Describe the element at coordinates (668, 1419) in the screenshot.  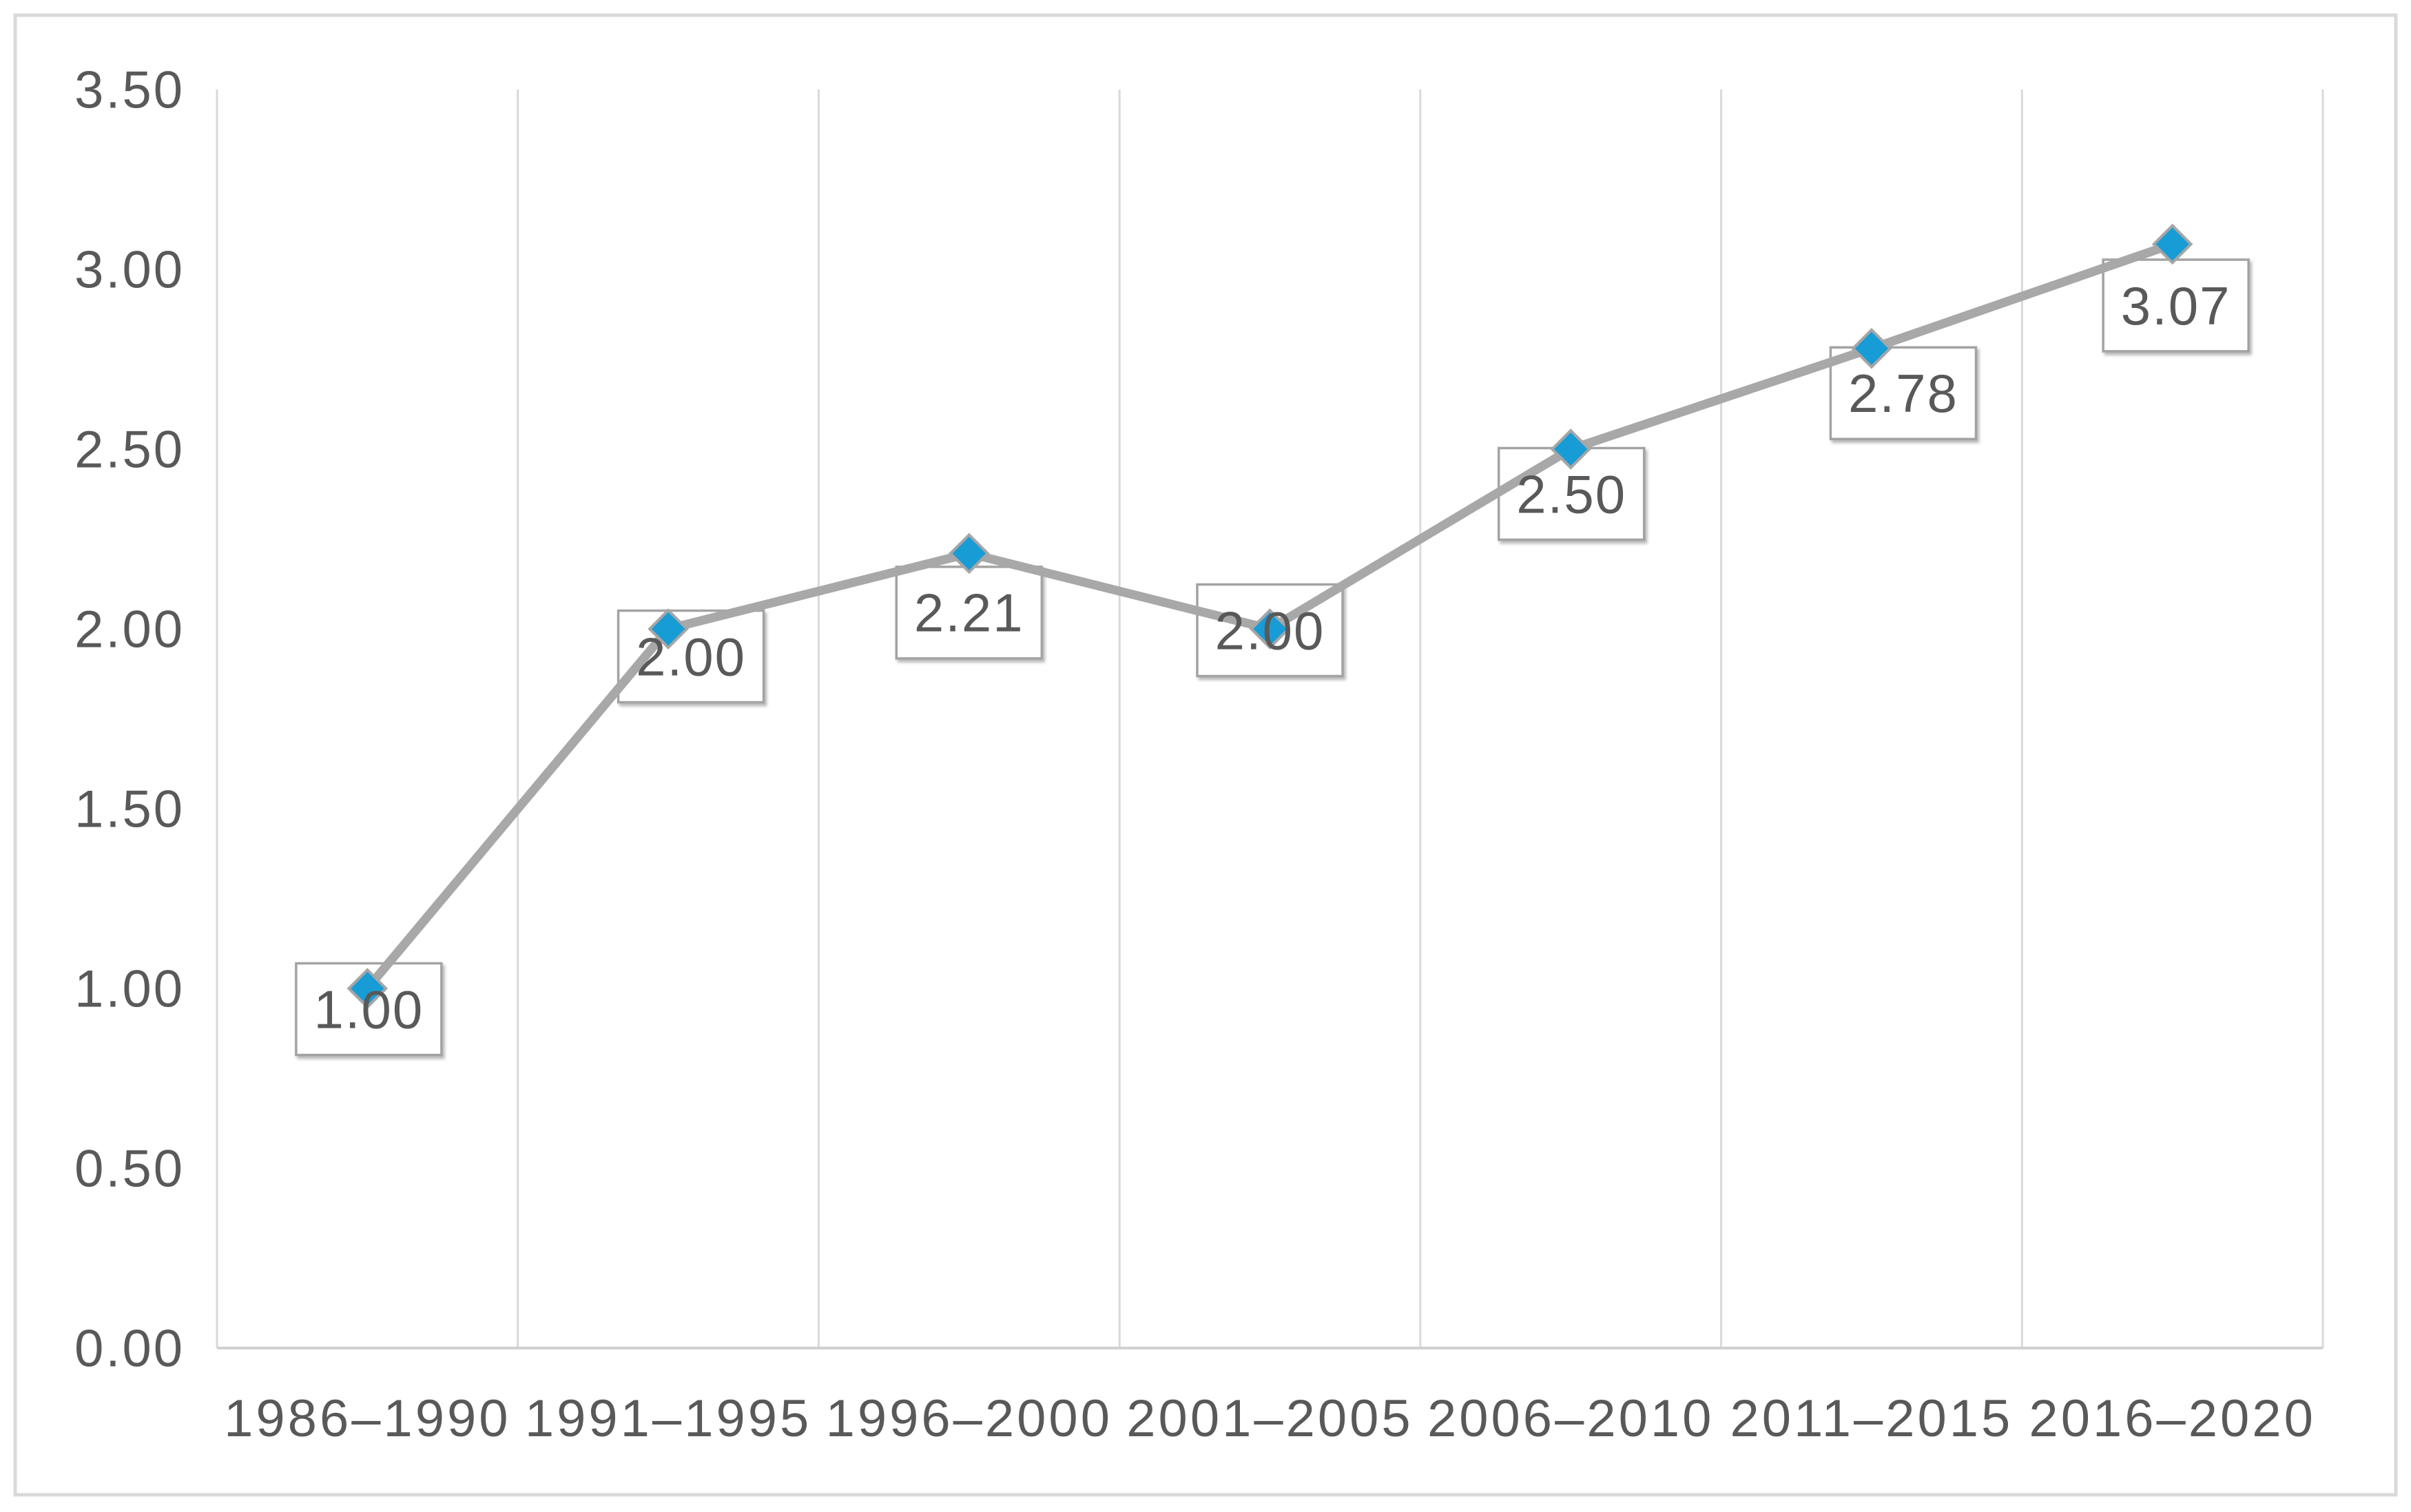
I see `x-axis-category-label: 1991–1995` at that location.